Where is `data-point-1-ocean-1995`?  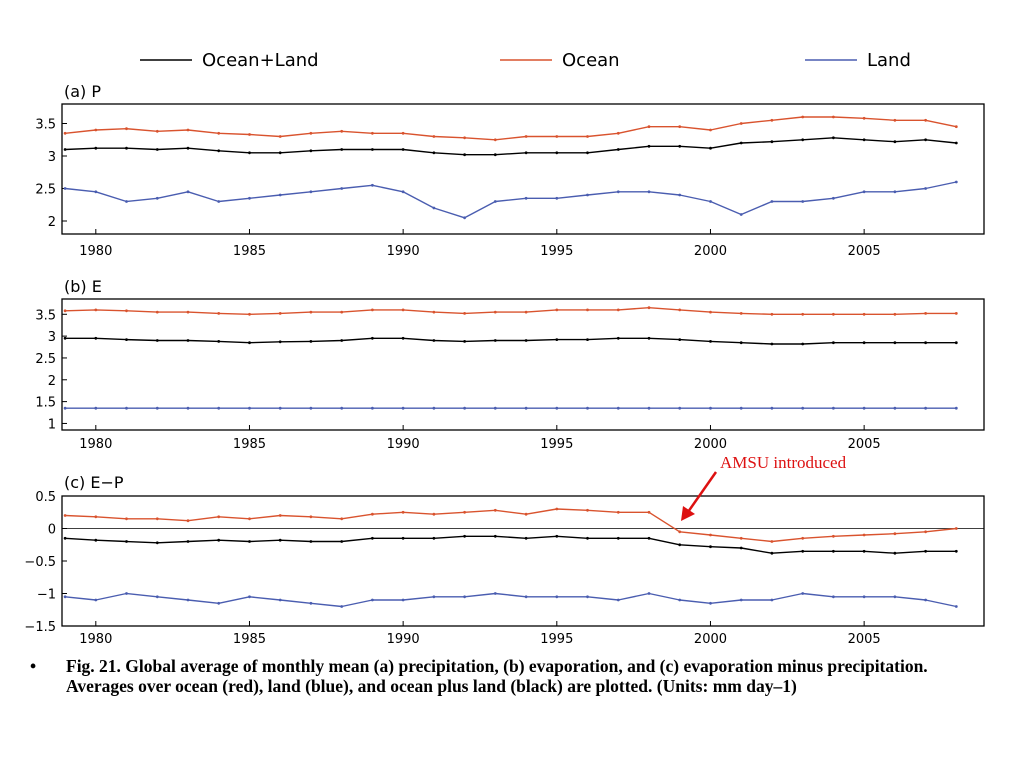
data-point-1-ocean-1995 is located at coordinates (557, 310).